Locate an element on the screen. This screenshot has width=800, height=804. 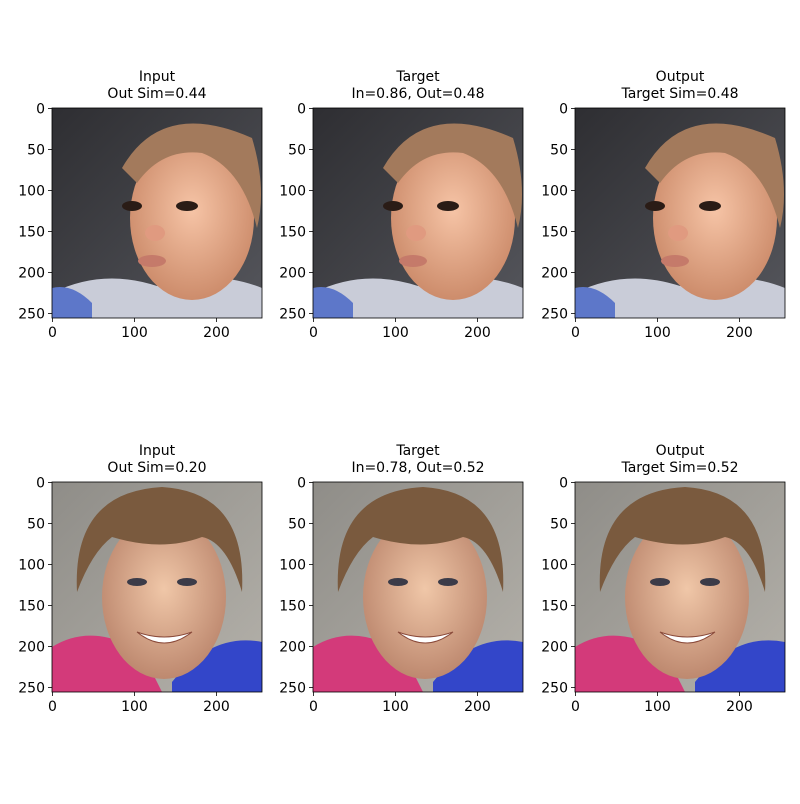
axes-subtitle: In=0.78, Out=0.52 is located at coordinates (417, 468).